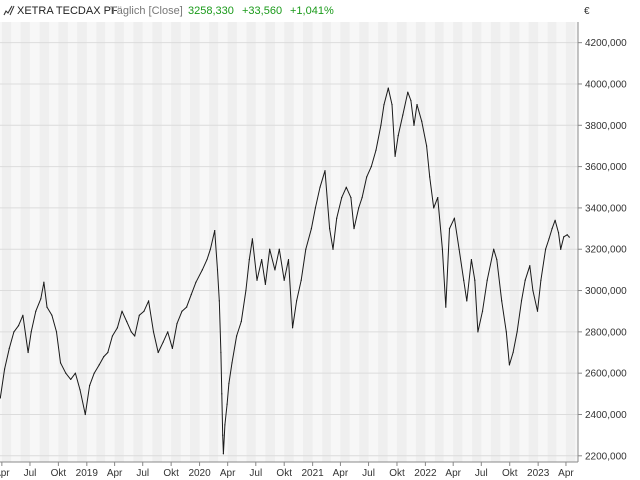 This screenshot has height=480, width=640. I want to click on last-price: 3258,330, so click(211, 11).